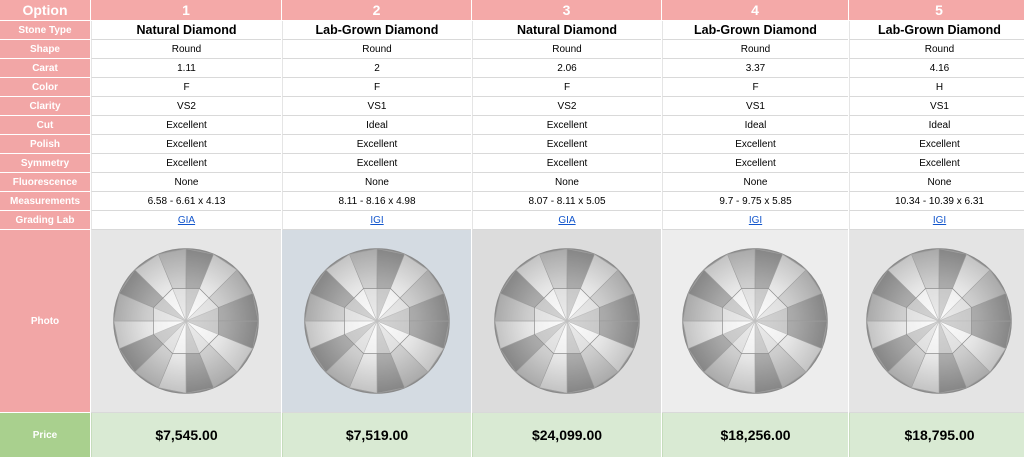  I want to click on price-5: $18,795.00, so click(936, 435).